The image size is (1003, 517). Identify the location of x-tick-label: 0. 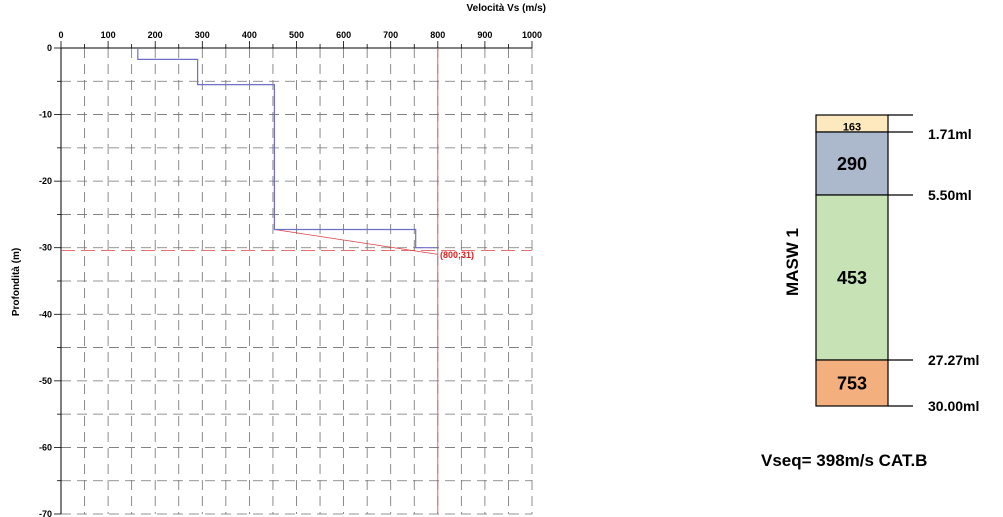
(60, 35).